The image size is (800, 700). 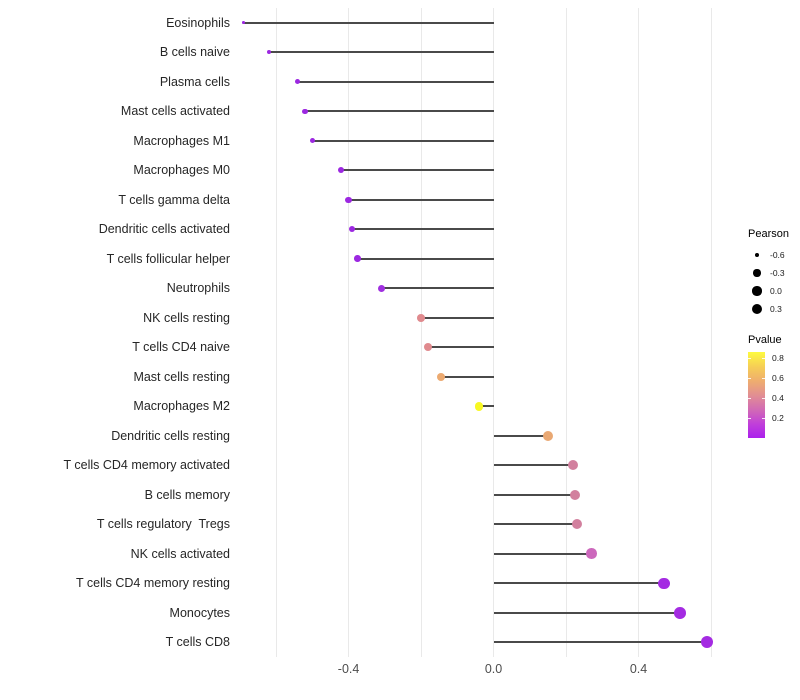 What do you see at coordinates (765, 340) in the screenshot?
I see `color-legend-title: Pvalue` at bounding box center [765, 340].